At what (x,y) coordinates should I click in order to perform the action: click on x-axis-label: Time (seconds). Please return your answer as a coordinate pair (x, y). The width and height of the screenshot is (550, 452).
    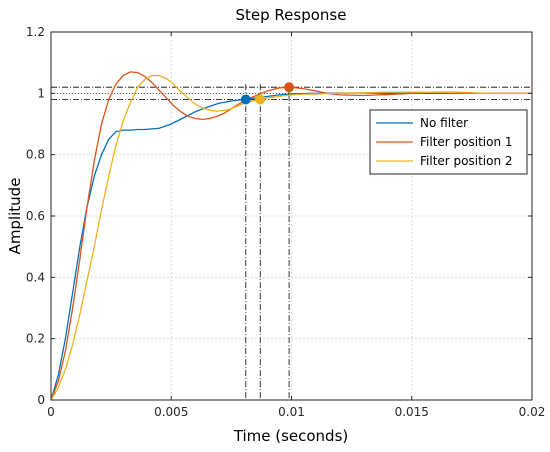
    Looking at the image, I should click on (291, 436).